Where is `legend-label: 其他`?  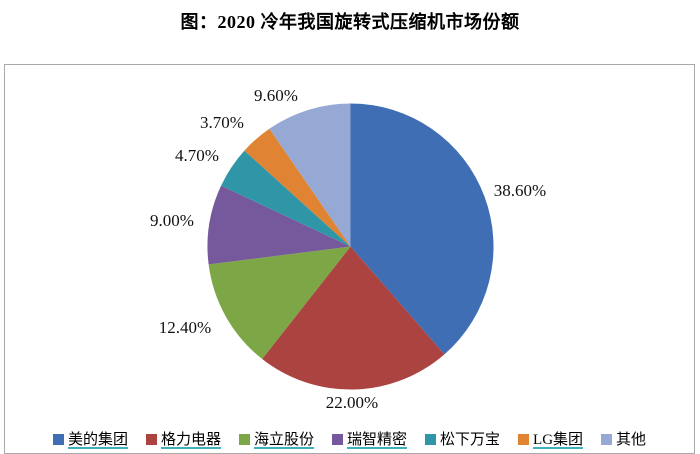
legend-label: 其他 is located at coordinates (631, 439).